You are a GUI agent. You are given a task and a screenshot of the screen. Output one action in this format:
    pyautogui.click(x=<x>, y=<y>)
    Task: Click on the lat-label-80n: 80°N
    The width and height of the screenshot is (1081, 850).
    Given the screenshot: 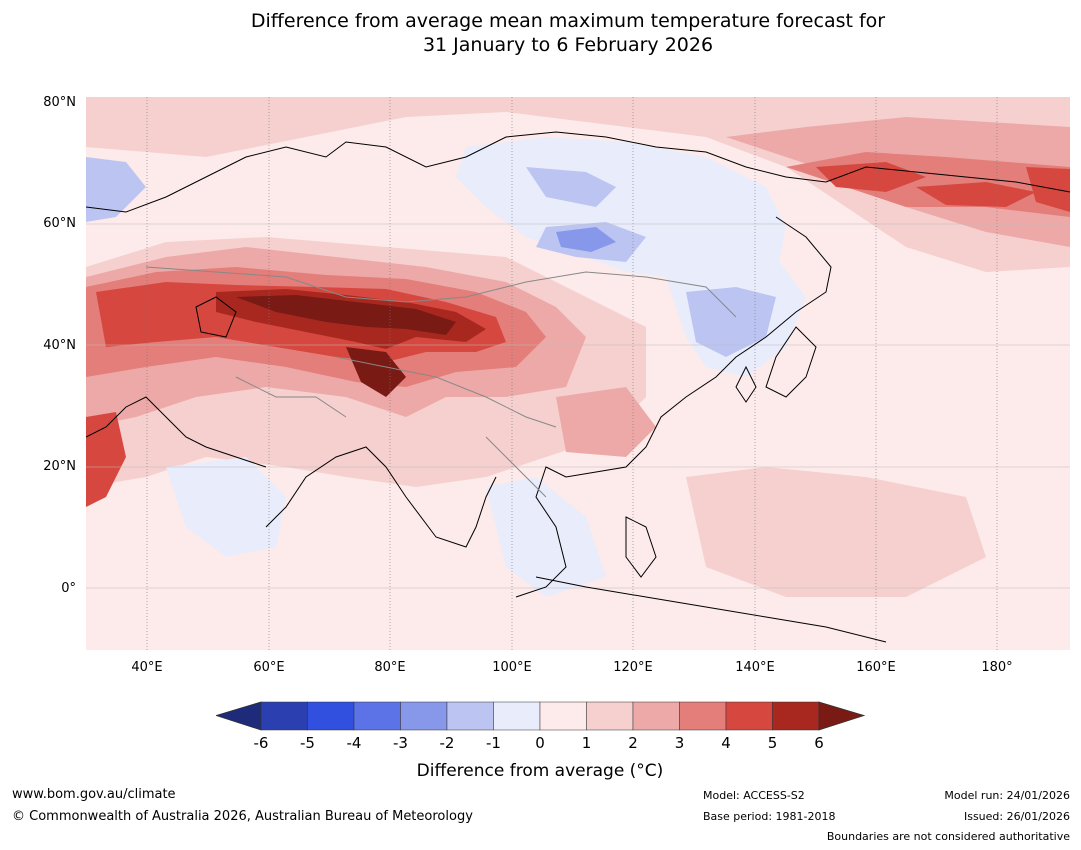 What is the action you would take?
    pyautogui.click(x=59, y=102)
    